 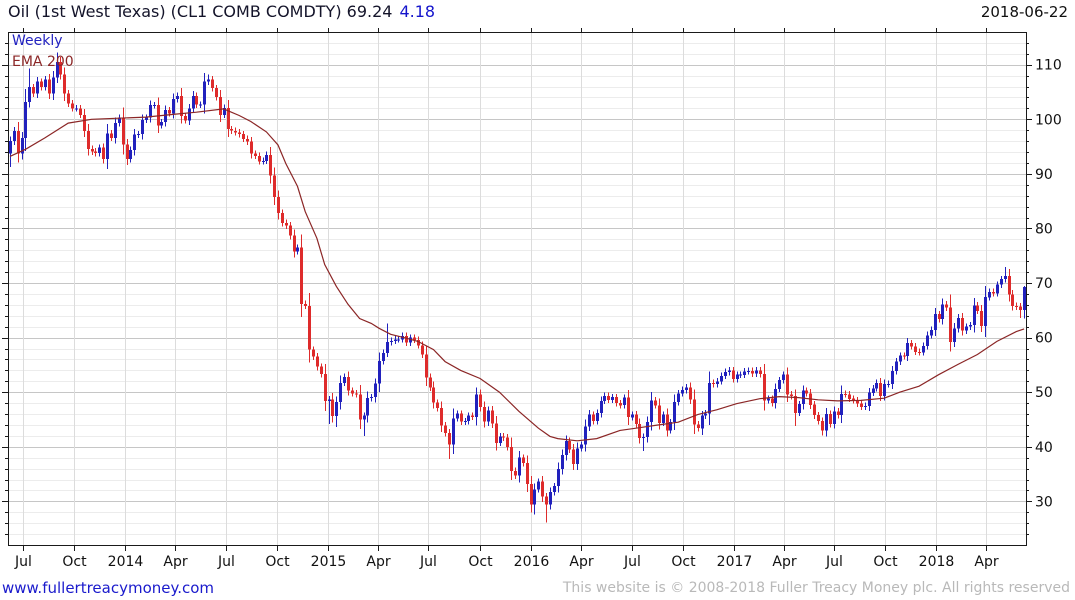 What do you see at coordinates (532, 562) in the screenshot?
I see `svg-text: 2016` at bounding box center [532, 562].